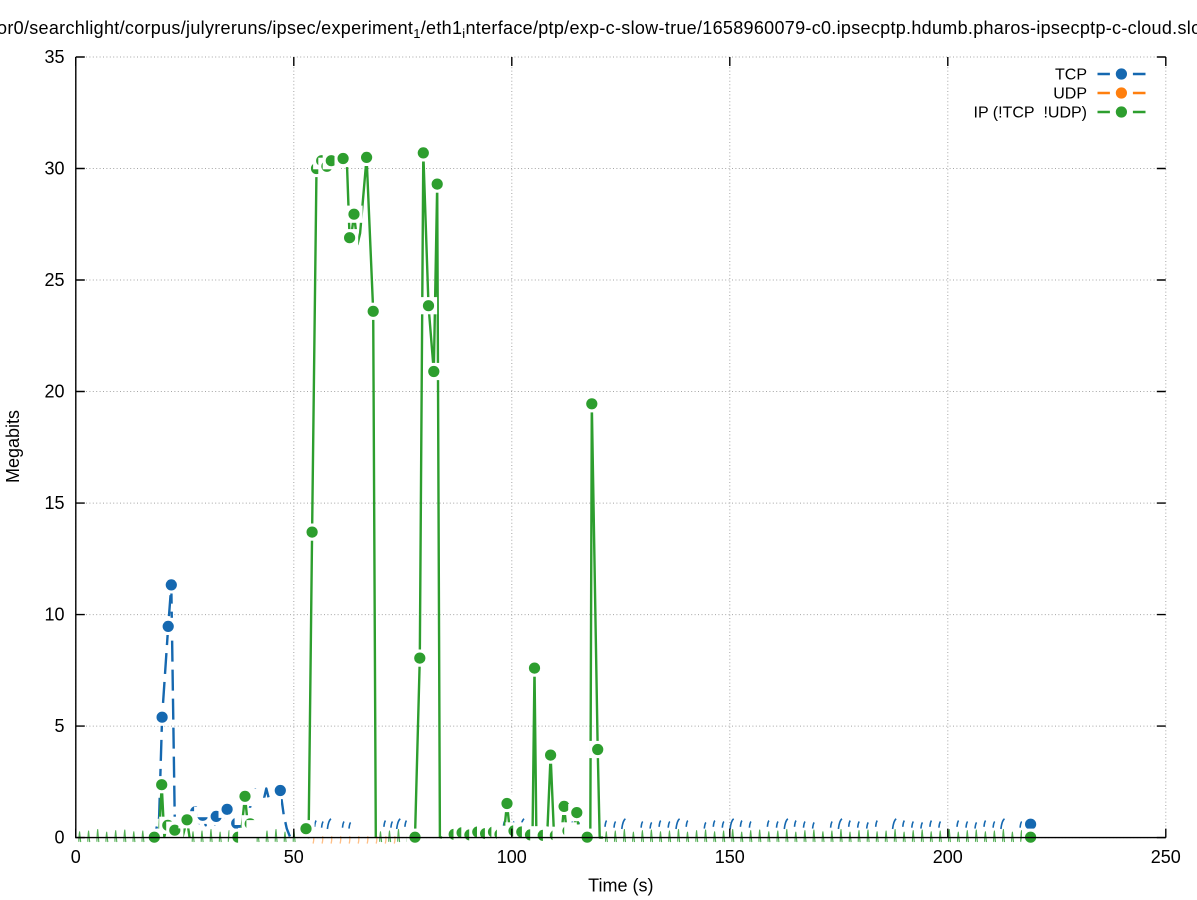  Describe the element at coordinates (730, 857) in the screenshot. I see `svg-text: 150` at that location.